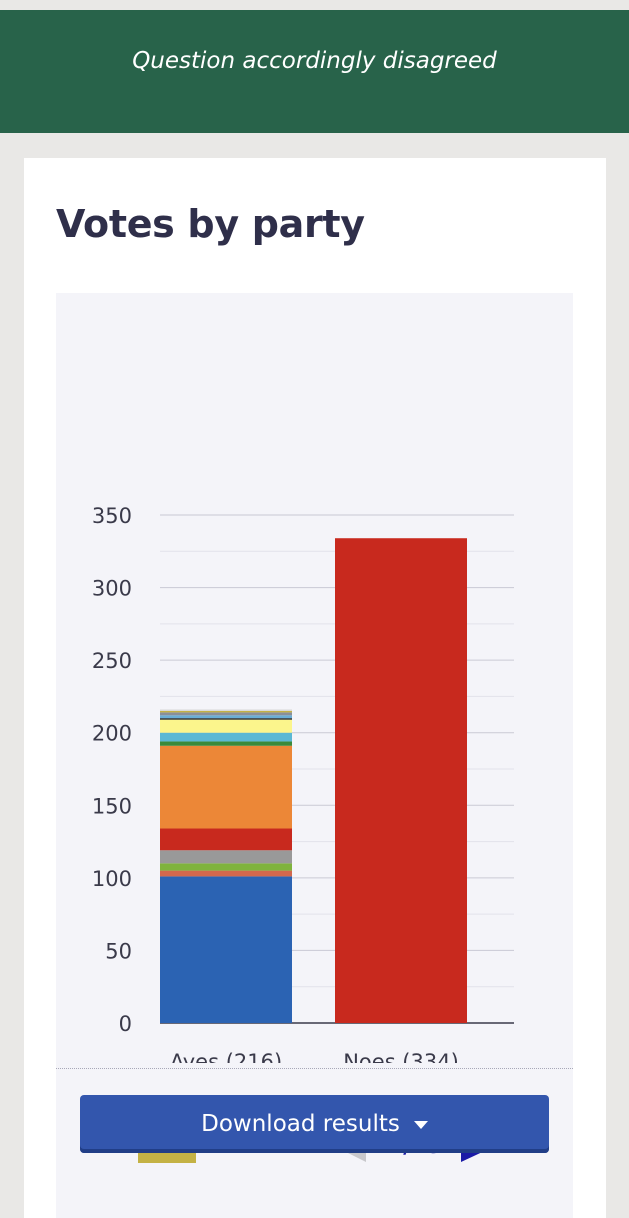  What do you see at coordinates (210, 224) in the screenshot?
I see `card-title: Votes by party` at bounding box center [210, 224].